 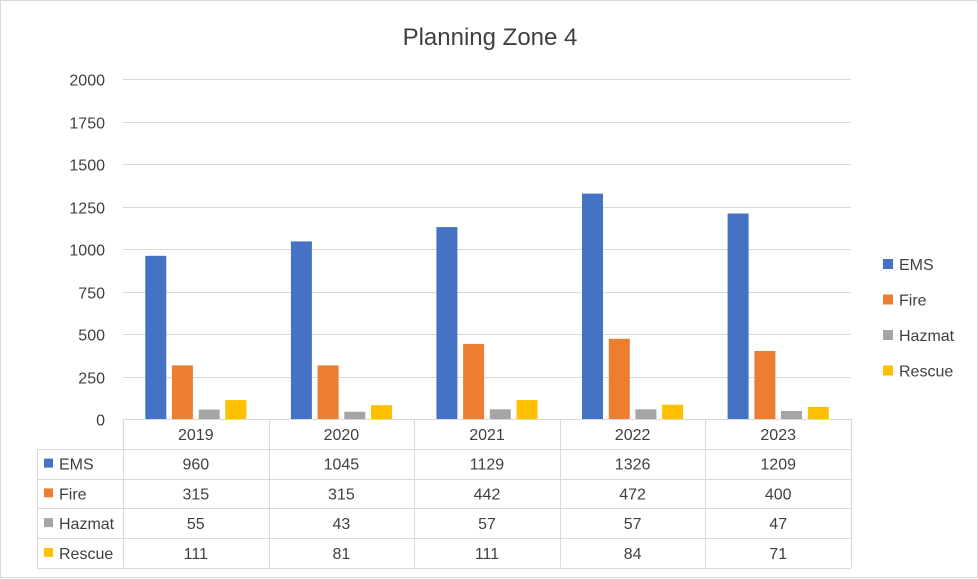 I want to click on legend-key-ems, so click(x=888, y=264).